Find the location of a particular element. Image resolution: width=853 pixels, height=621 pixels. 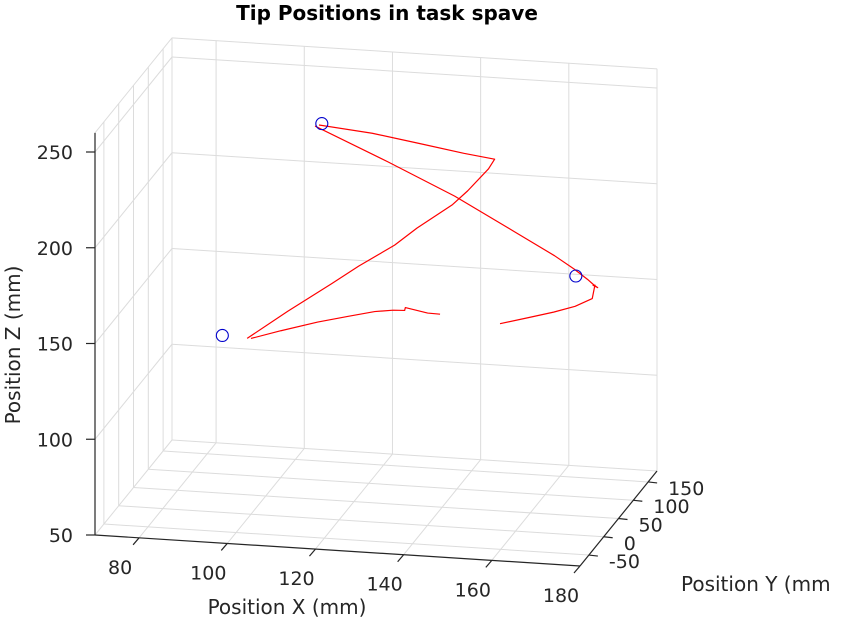

y-tick-label: 100 is located at coordinates (671, 507).